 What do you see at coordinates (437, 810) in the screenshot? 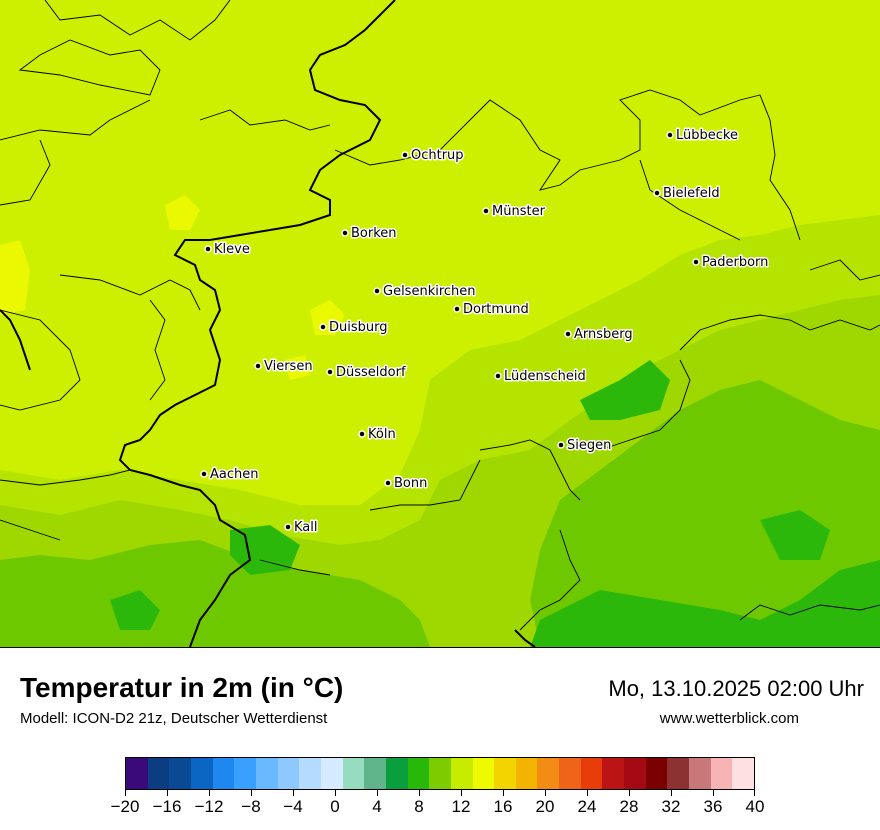
I see `colorbar-ticks: −20 −16 −12 −8 −4 0 4 8 12 16 20 24 28 32 36 40` at bounding box center [437, 810].